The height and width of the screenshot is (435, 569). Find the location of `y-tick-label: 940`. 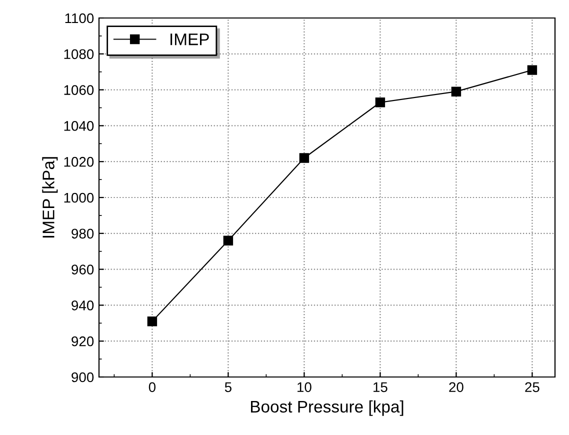

y-tick-label: 940 is located at coordinates (83, 305).